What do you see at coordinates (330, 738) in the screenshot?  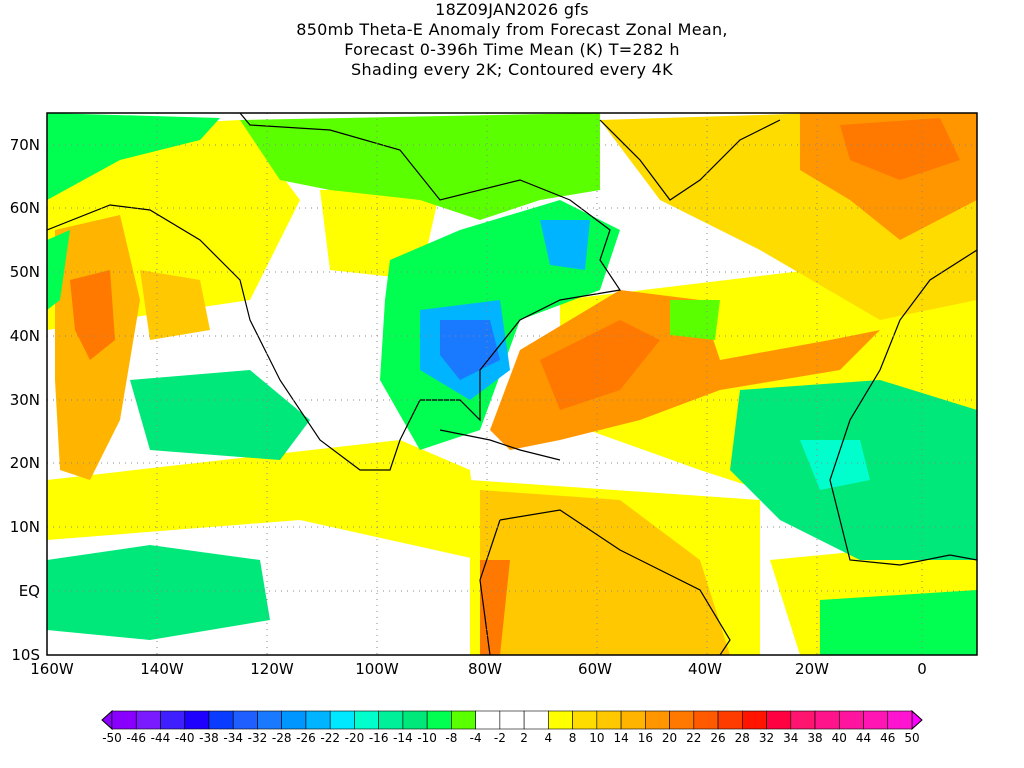 I see `colorbar-tick-label: -22` at bounding box center [330, 738].